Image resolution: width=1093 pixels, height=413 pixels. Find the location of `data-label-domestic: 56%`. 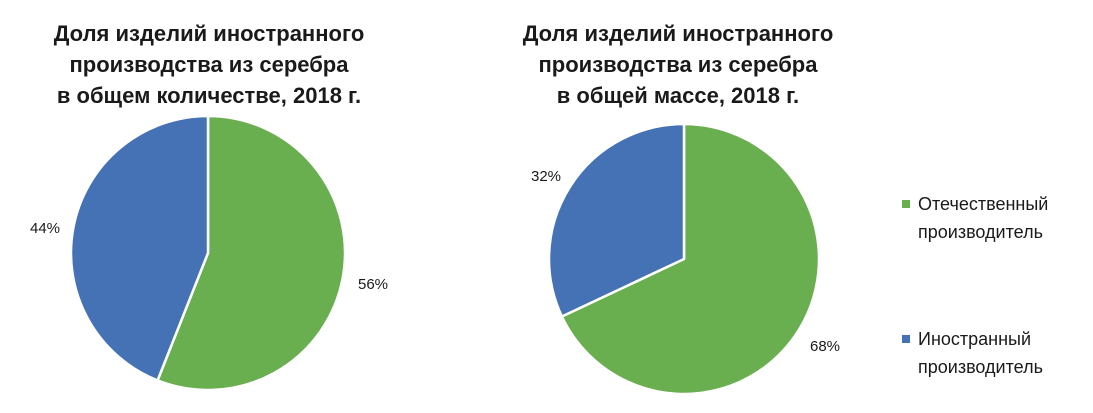

data-label-domestic: 56% is located at coordinates (373, 284).